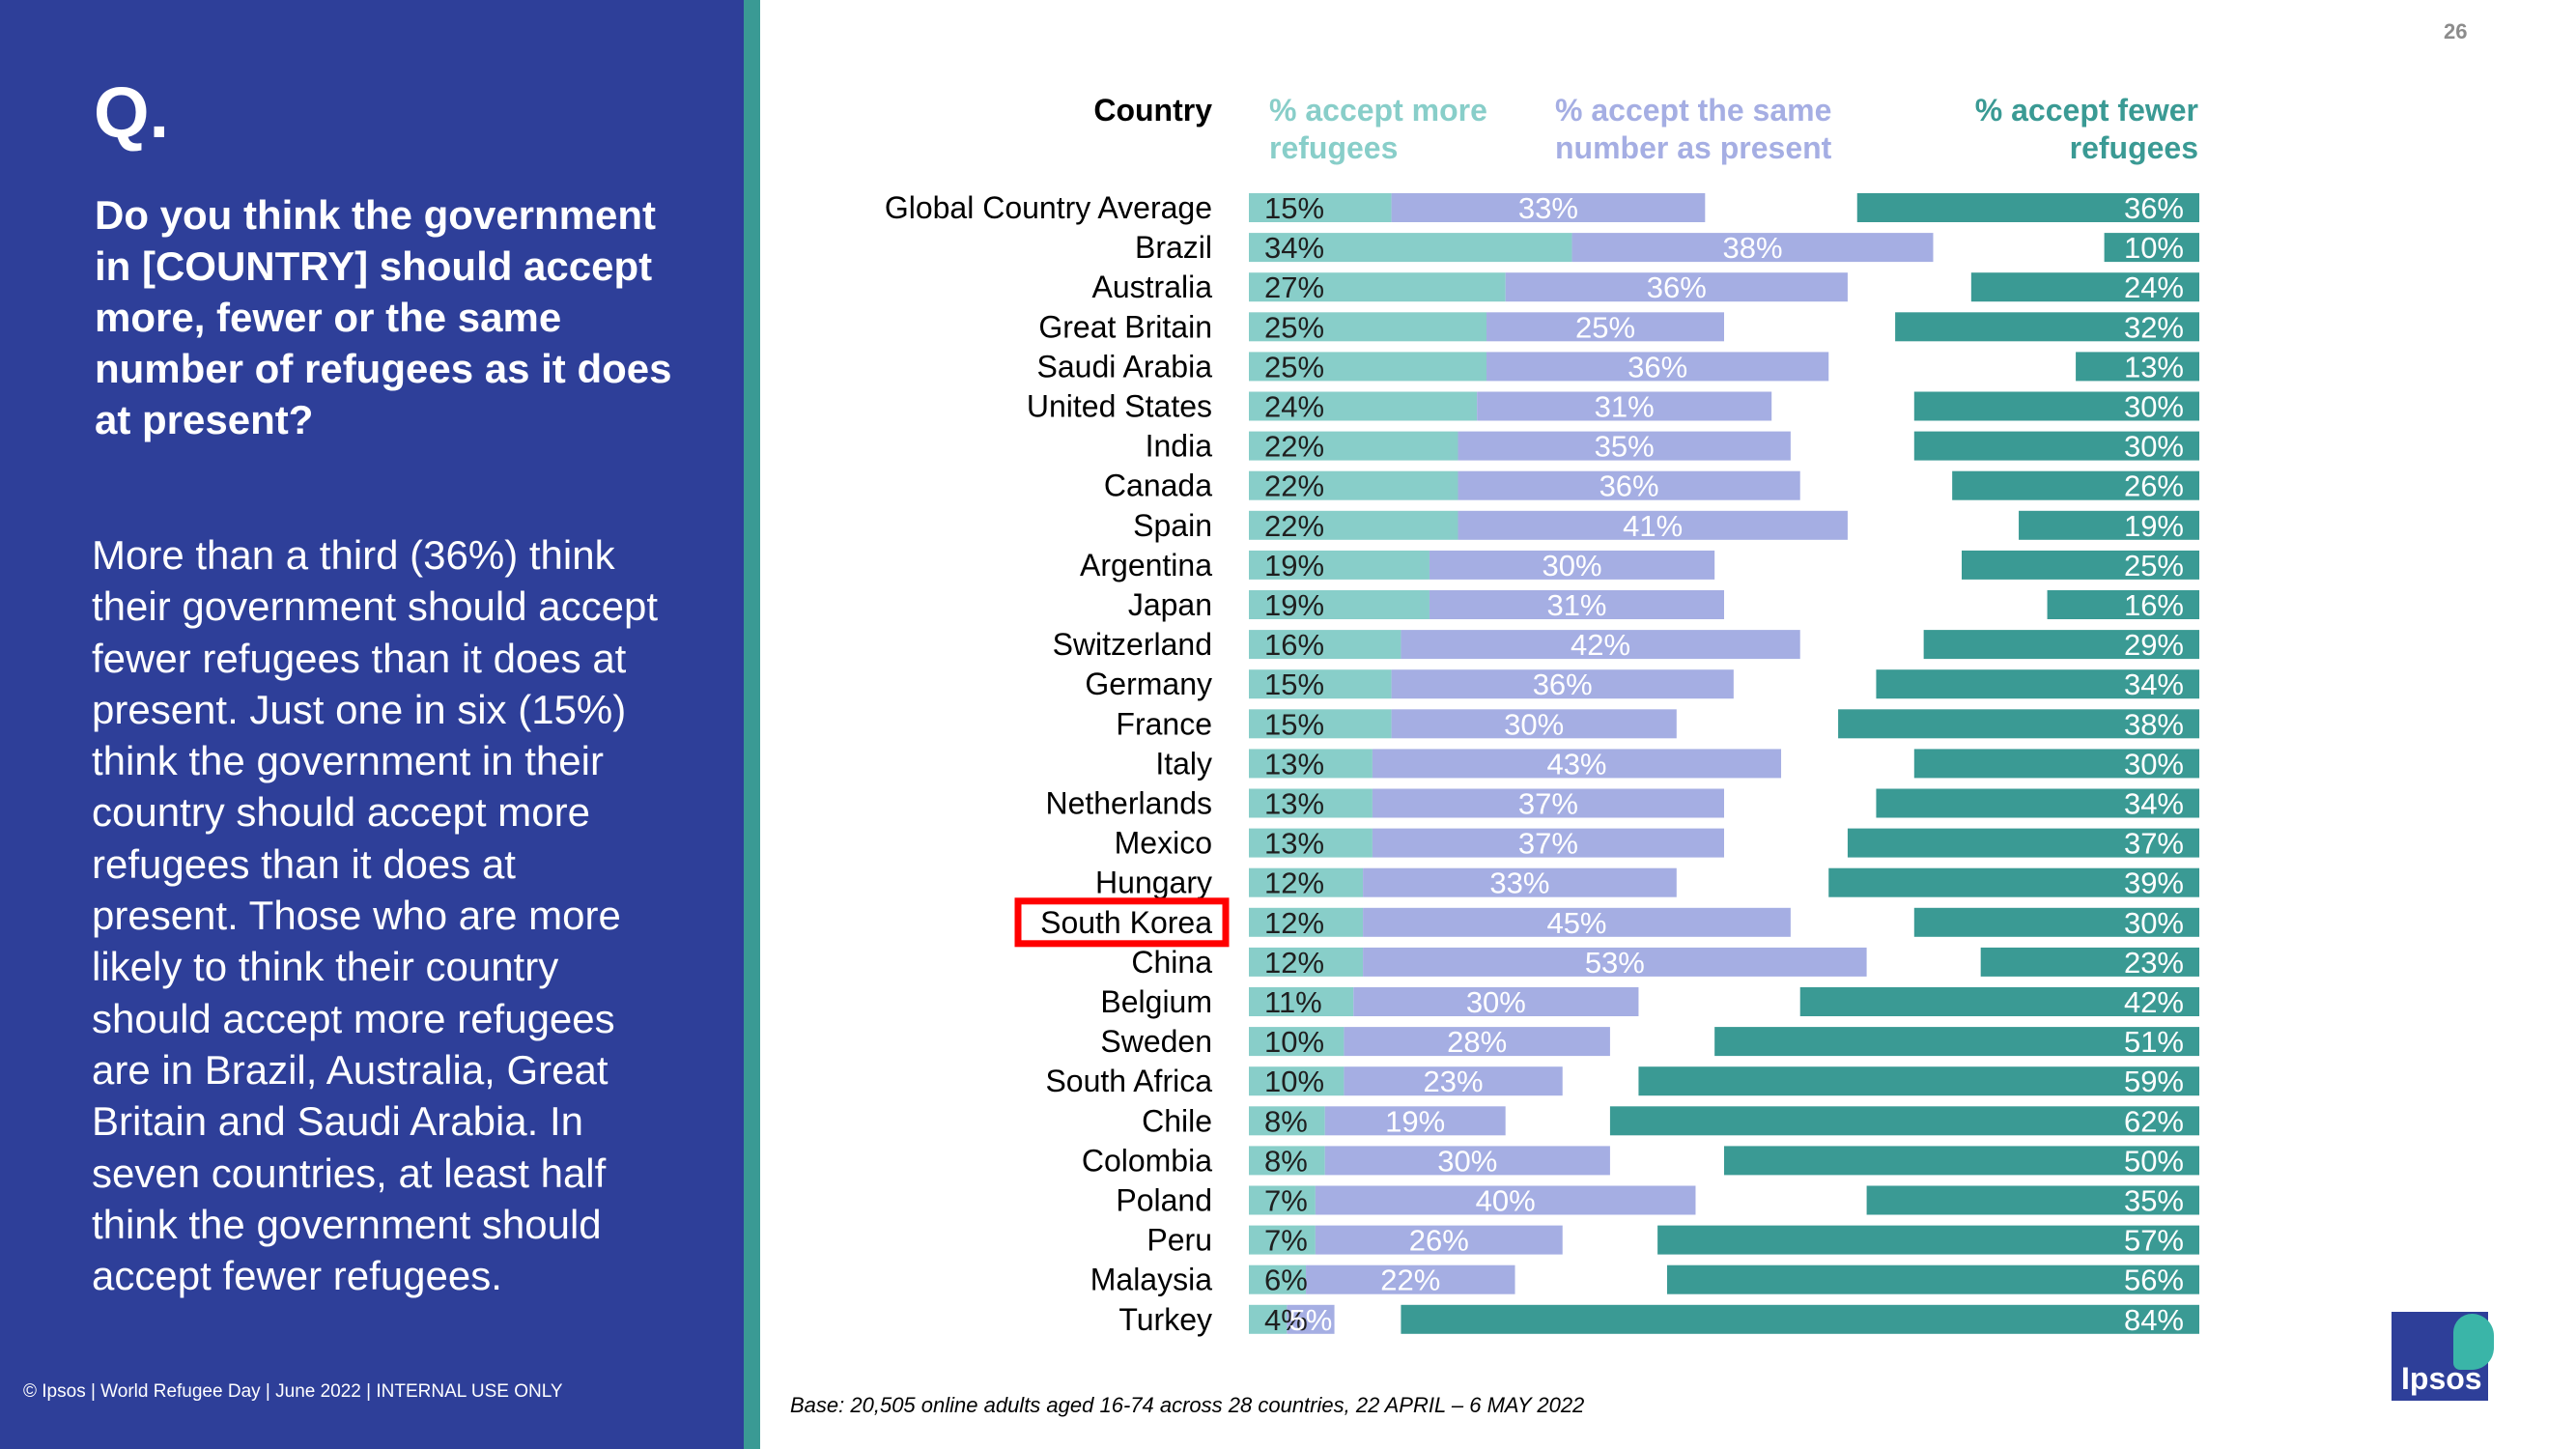  Describe the element at coordinates (1415, 1121) in the screenshot. I see `bar-same-chile` at that location.